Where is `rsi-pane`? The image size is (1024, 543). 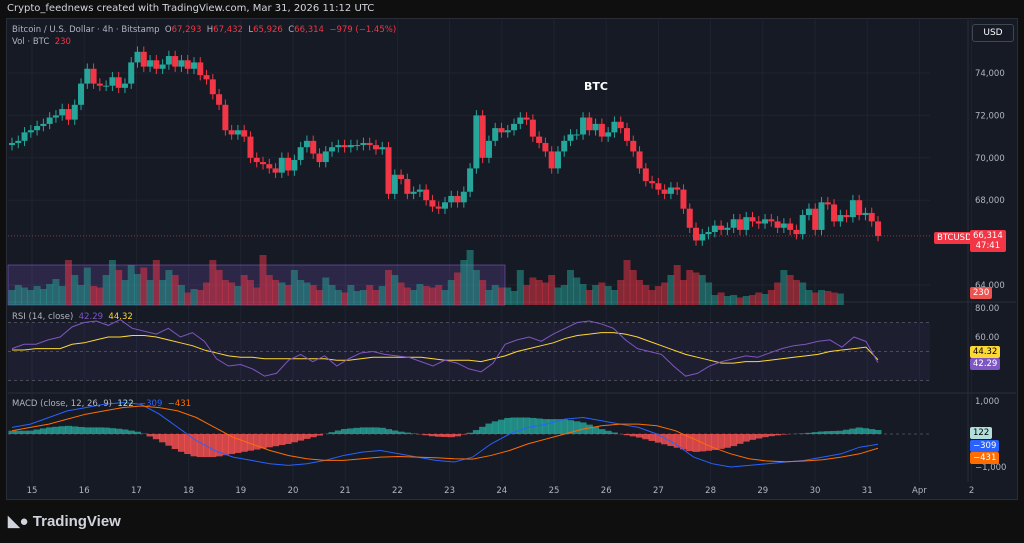 rsi-pane is located at coordinates (469, 350).